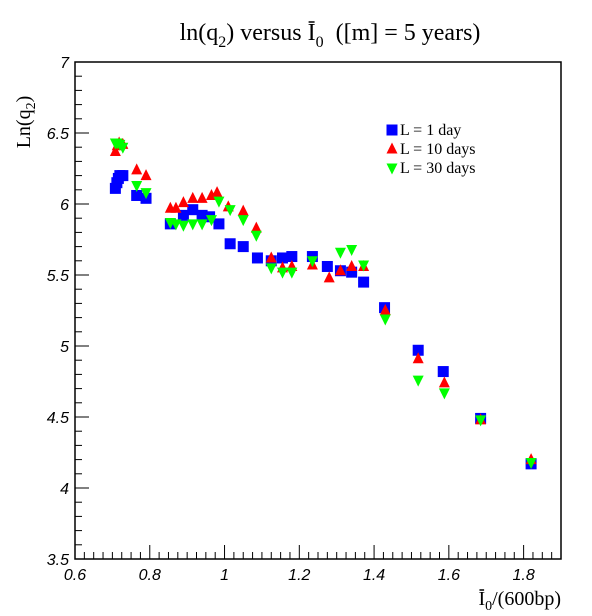  What do you see at coordinates (402, 33) in the screenshot?
I see `chart-title-part: ([m] = 5 years)` at bounding box center [402, 33].